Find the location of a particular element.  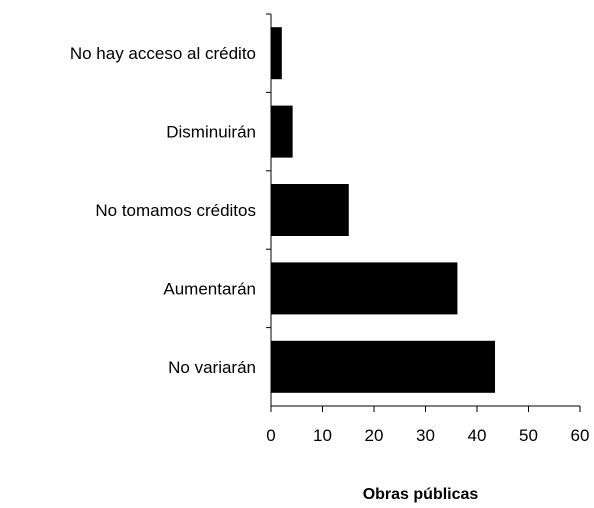

category-label: Disminuirán is located at coordinates (211, 132).